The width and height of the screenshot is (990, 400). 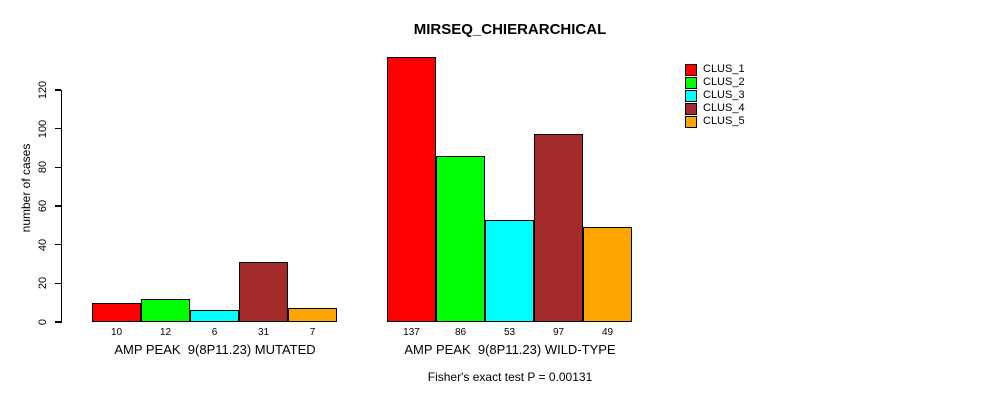 What do you see at coordinates (509, 270) in the screenshot?
I see `bar-clus_3-group1` at bounding box center [509, 270].